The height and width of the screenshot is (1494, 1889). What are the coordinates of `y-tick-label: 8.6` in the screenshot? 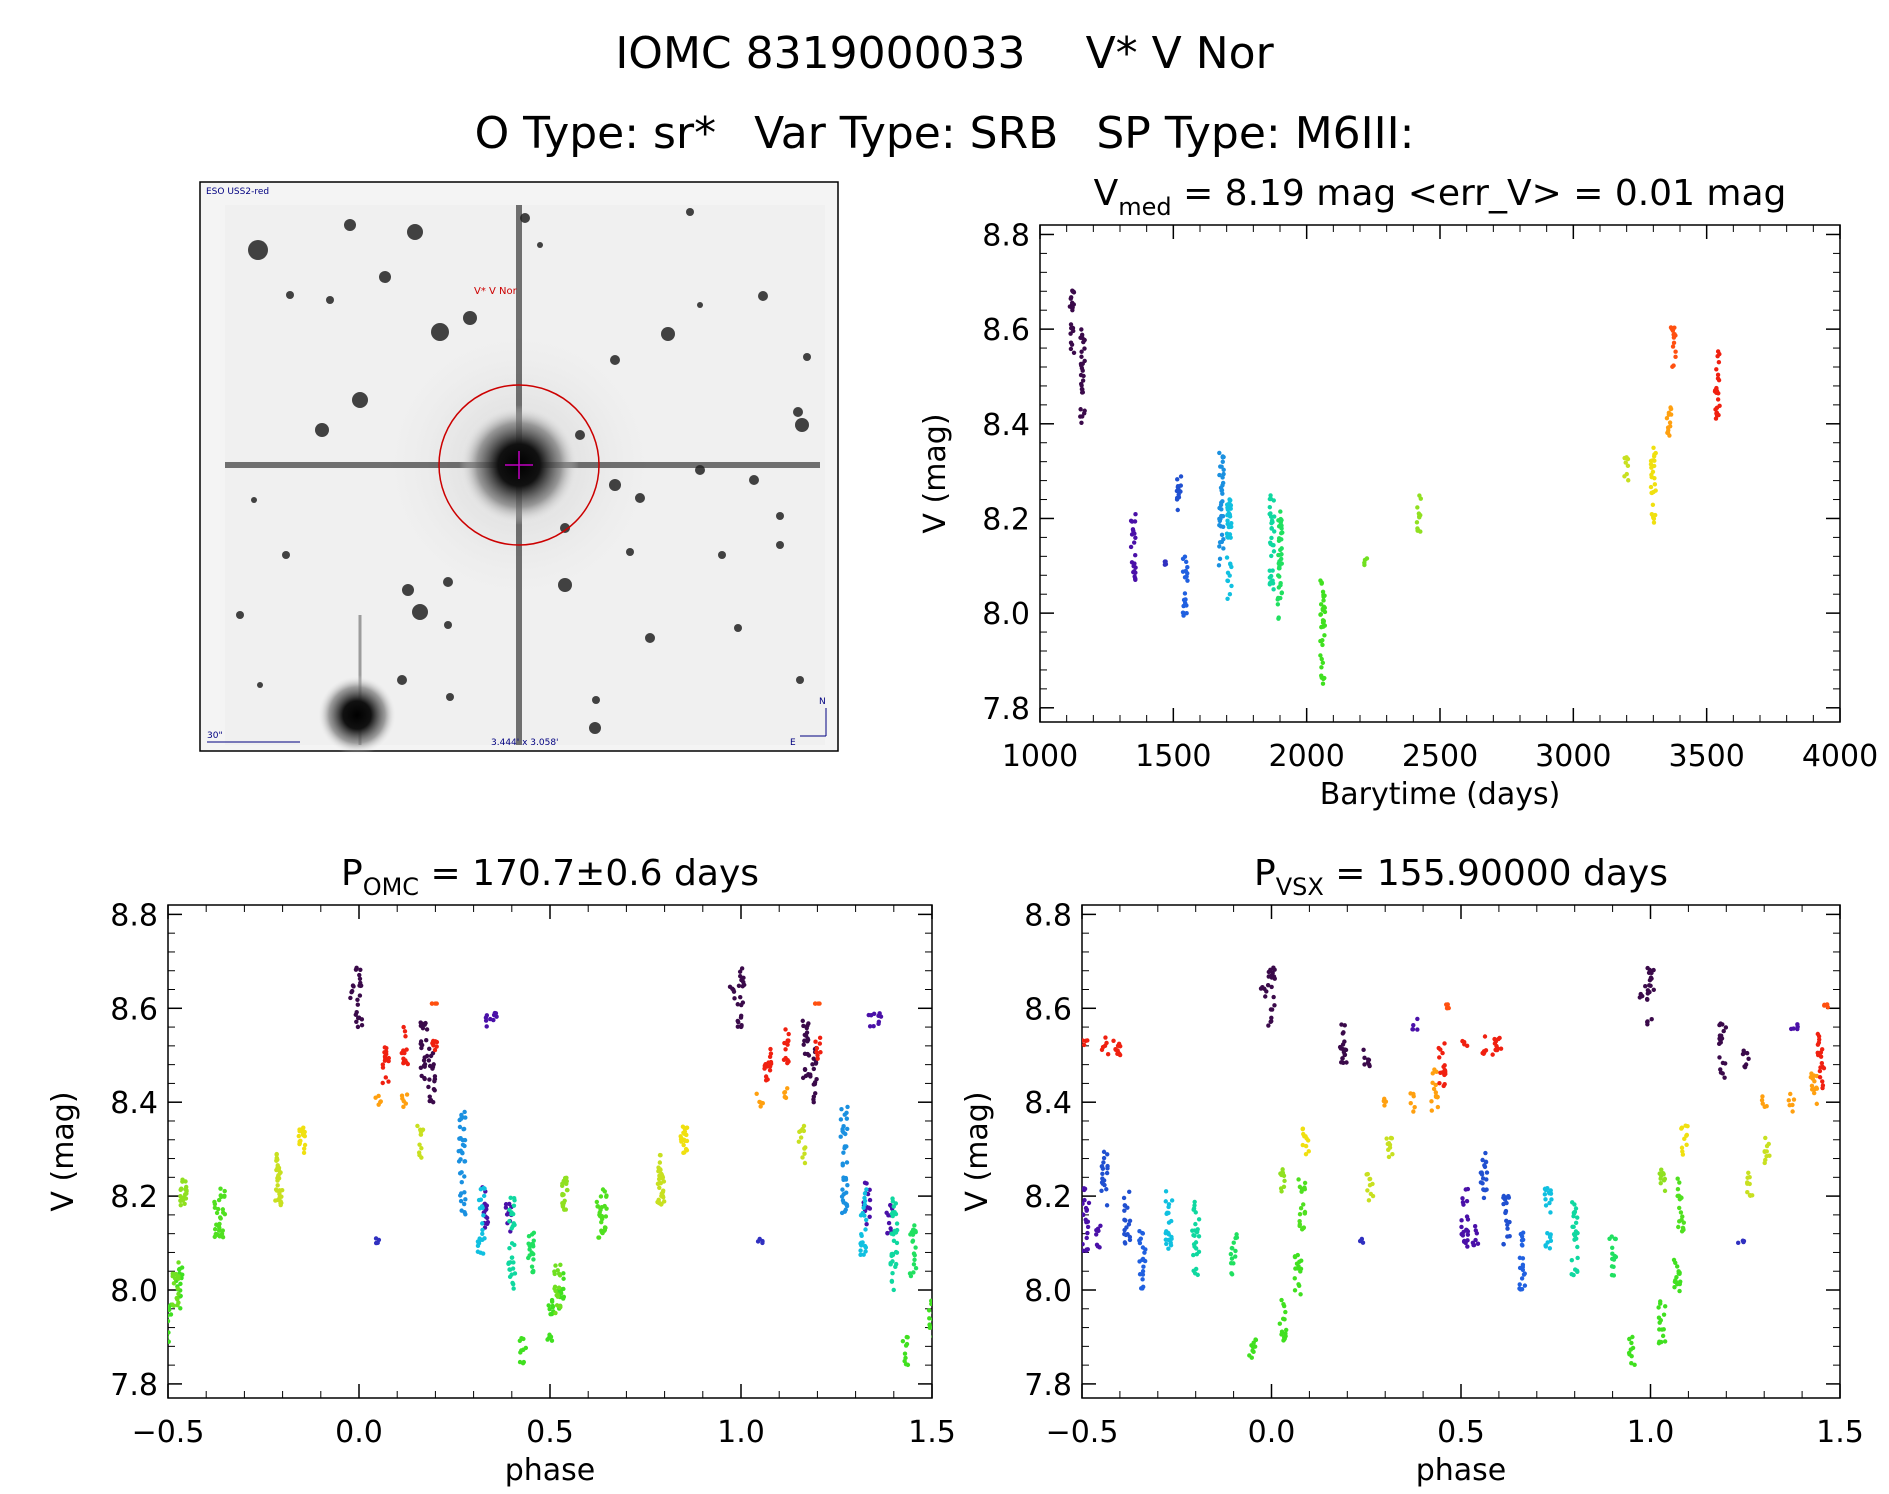 It's located at (1006, 330).